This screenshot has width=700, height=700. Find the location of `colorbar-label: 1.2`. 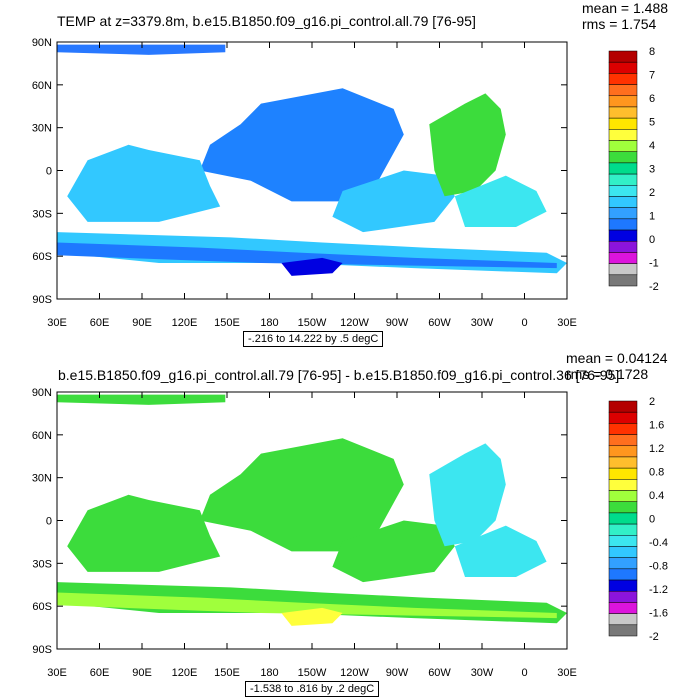

colorbar-label: 1.2 is located at coordinates (656, 449).